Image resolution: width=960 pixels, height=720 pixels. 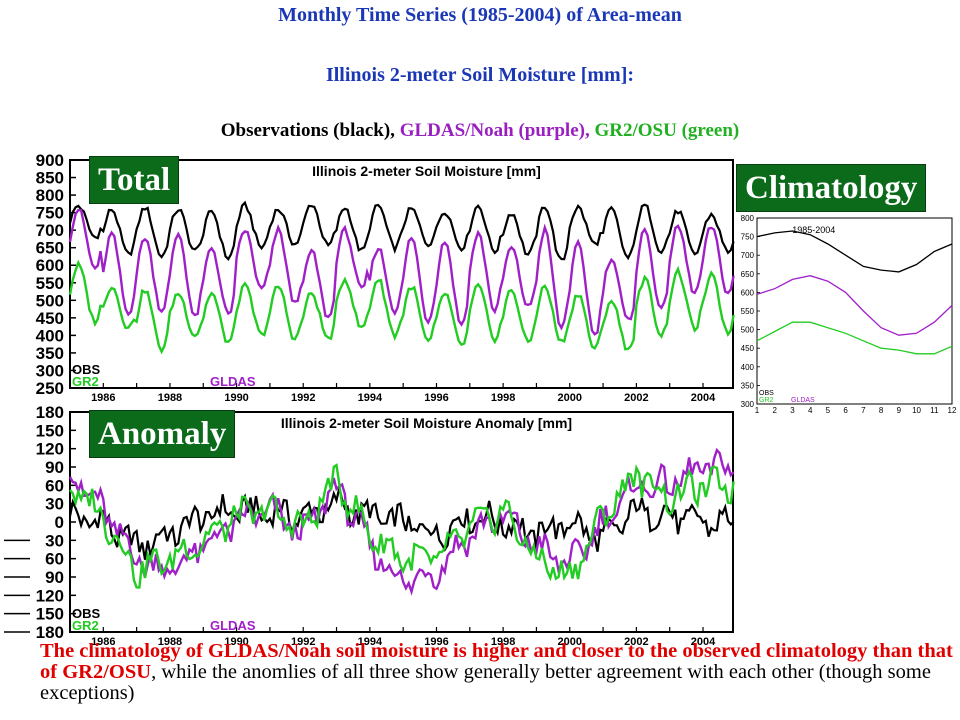 I want to click on total-xtick-label: 2004, so click(x=703, y=398).